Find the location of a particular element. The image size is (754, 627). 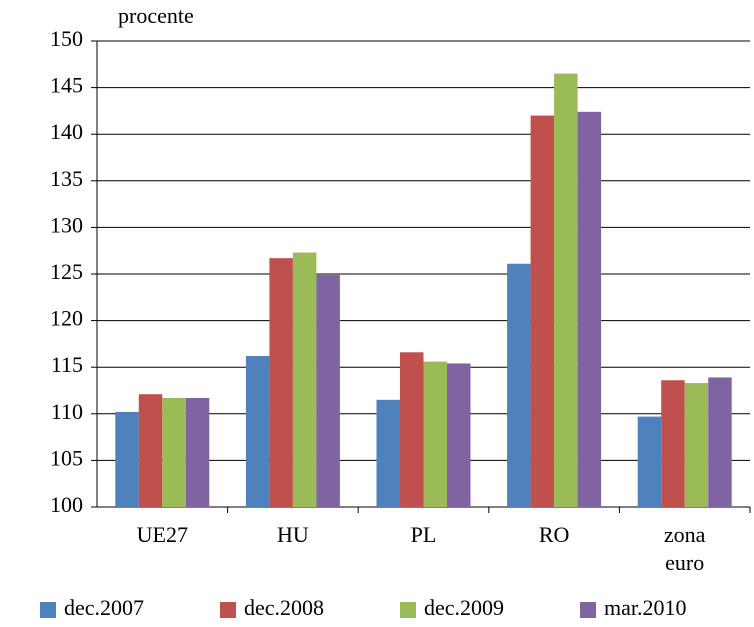

y-tick-label: 110 is located at coordinates (67, 411).